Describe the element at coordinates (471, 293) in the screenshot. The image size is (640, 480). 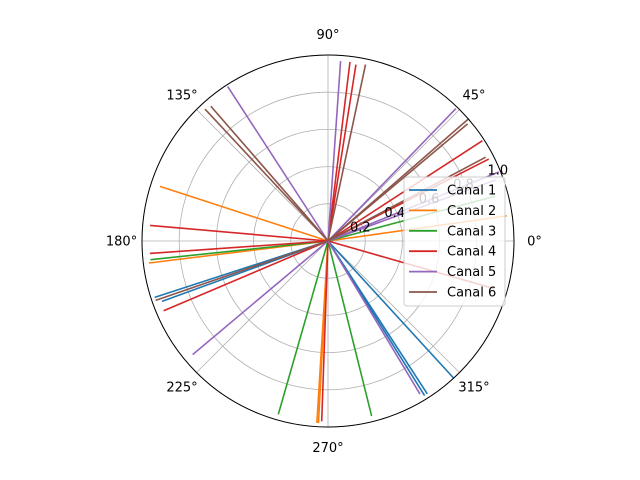
I see `legend-label: Canal 6` at that location.